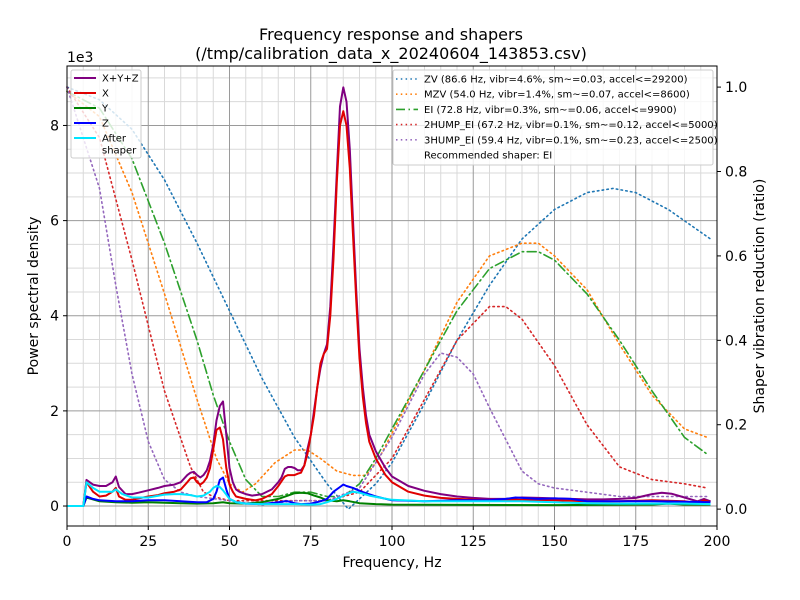  I want to click on y2-tick-label: 0.4, so click(736, 341).